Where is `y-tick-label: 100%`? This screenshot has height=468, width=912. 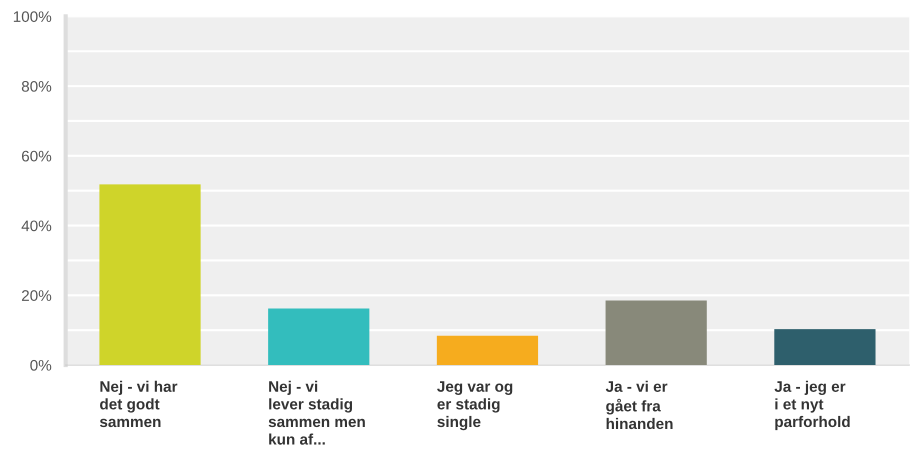 y-tick-label: 100% is located at coordinates (33, 16).